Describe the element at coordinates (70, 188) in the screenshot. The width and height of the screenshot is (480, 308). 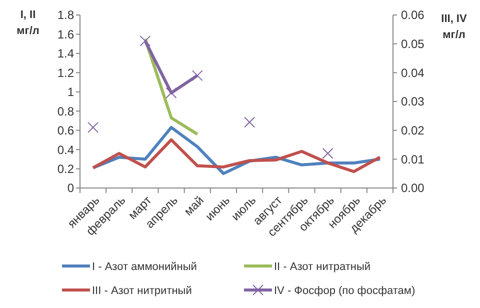
I see `y-tick-label: 0` at that location.